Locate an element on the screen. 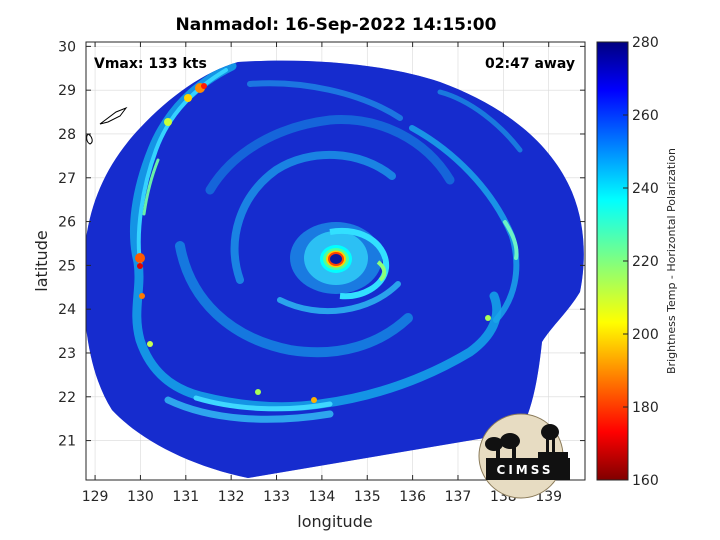 This screenshot has width=720, height=540. colorbar-tick-label: 200 is located at coordinates (645, 335).